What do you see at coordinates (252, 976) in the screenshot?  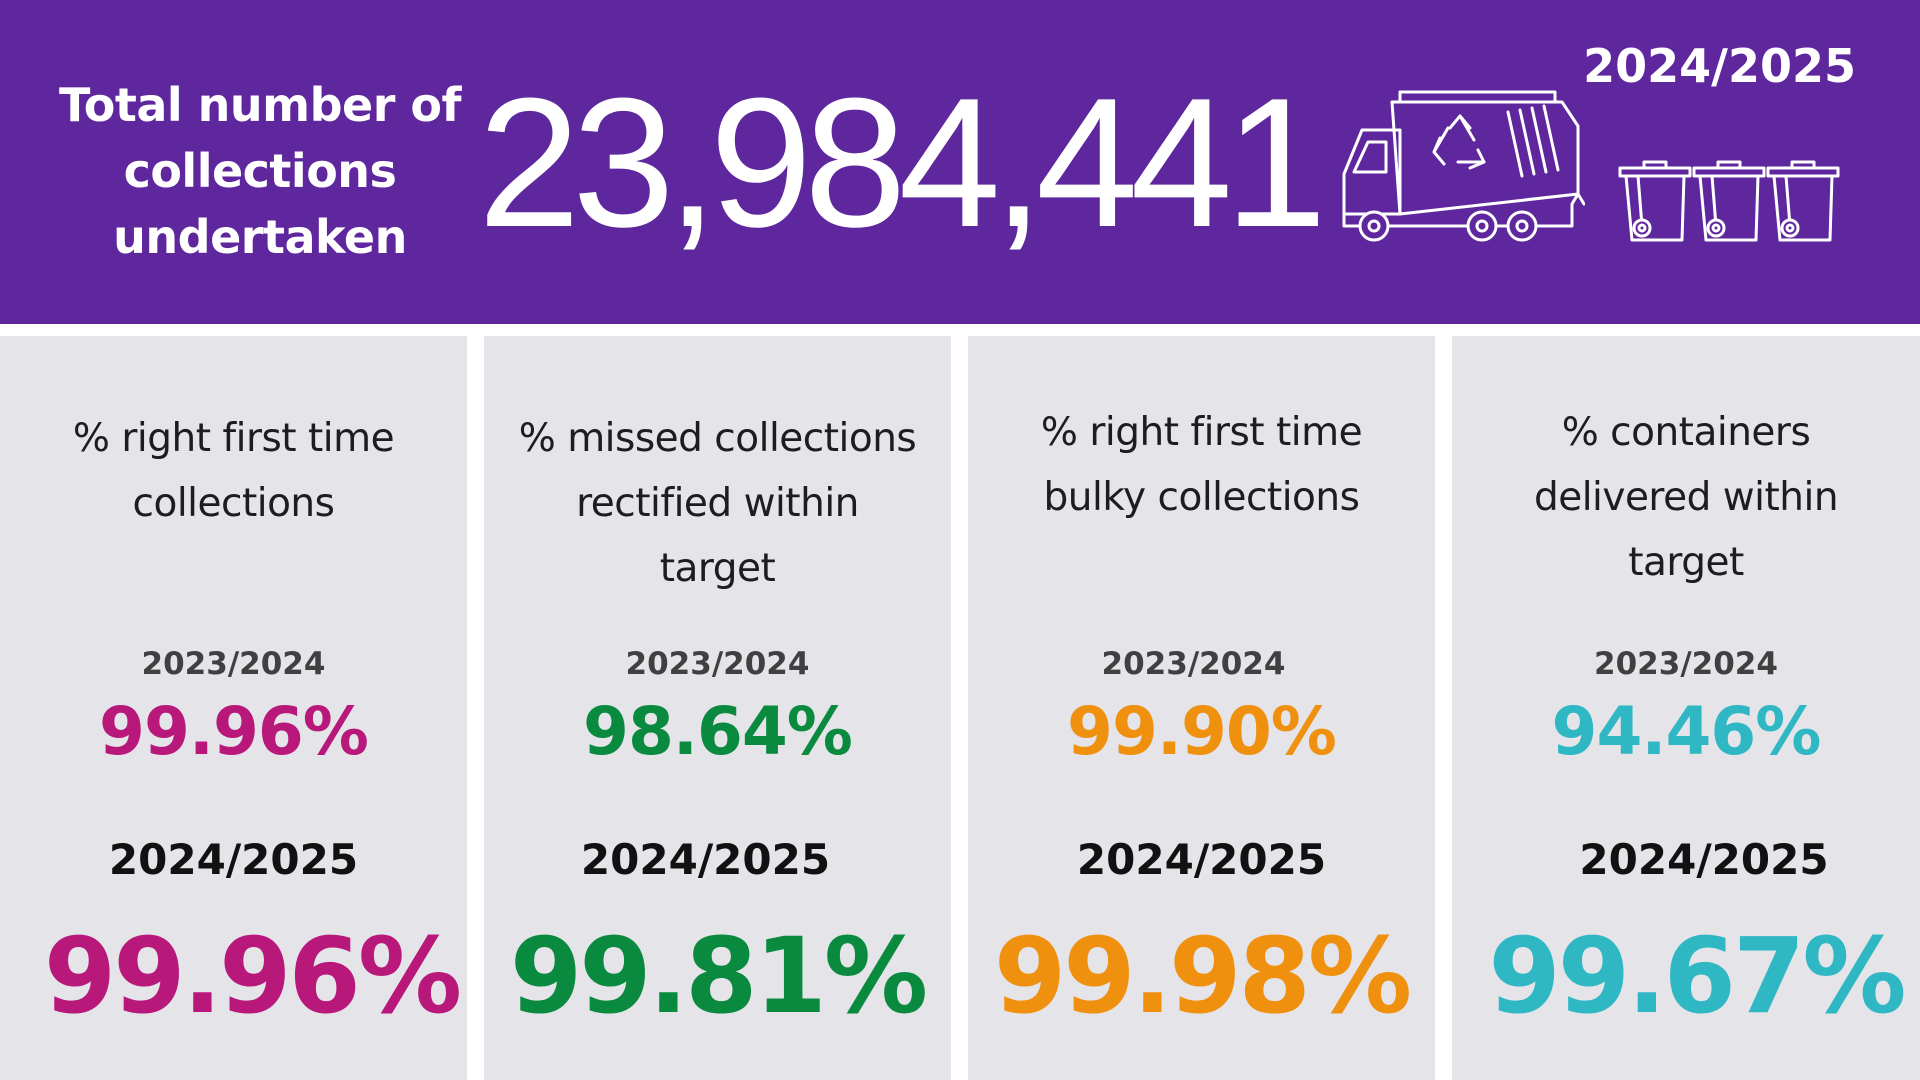 I see `current-year-value: 99.96%` at bounding box center [252, 976].